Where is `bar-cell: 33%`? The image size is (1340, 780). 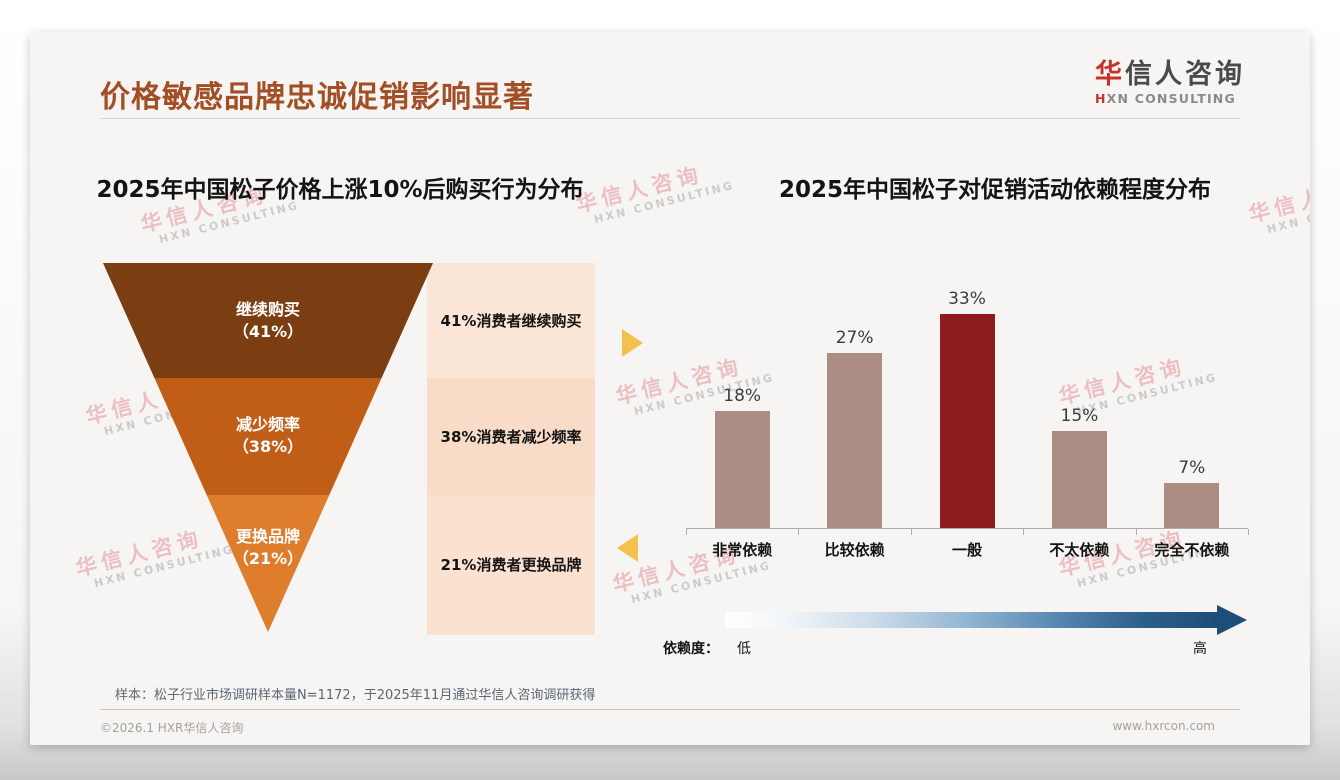
bar-cell: 33% is located at coordinates (967, 405).